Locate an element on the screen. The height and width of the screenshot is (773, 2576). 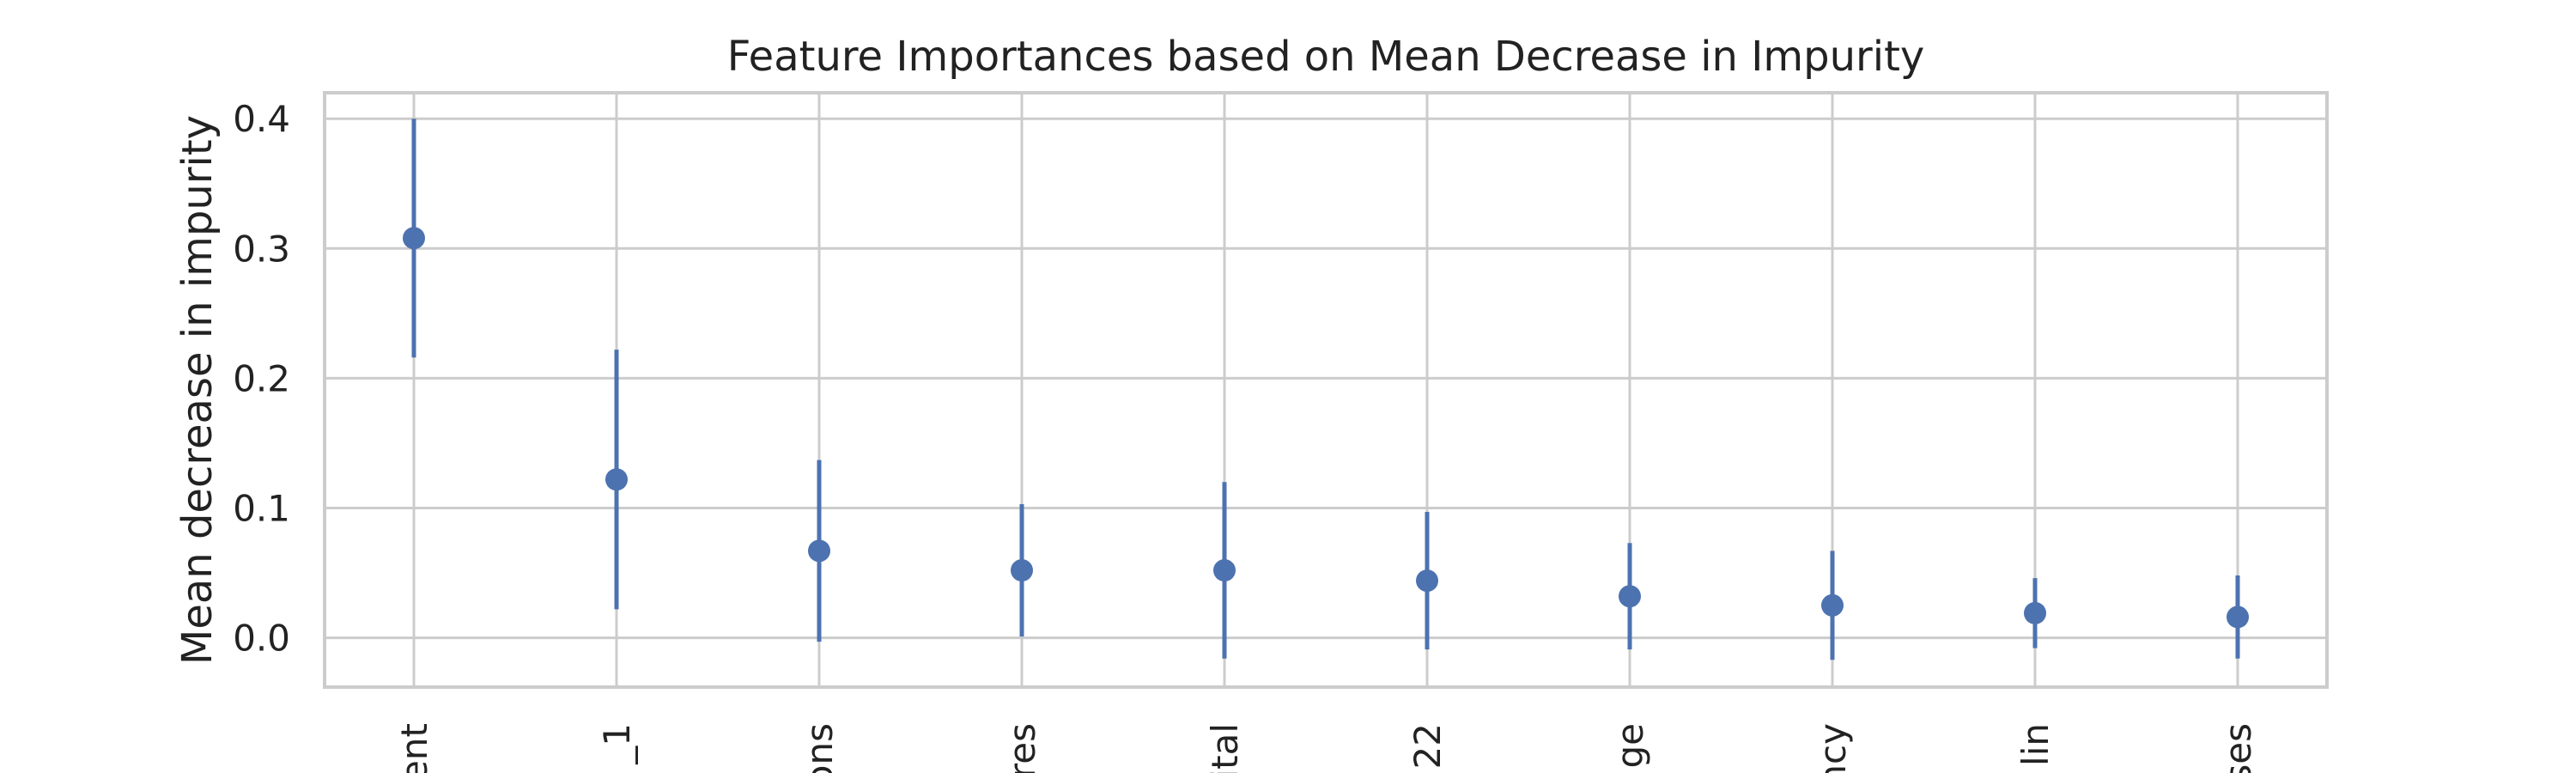
x-tick-label: lin is located at coordinates (2035, 745).